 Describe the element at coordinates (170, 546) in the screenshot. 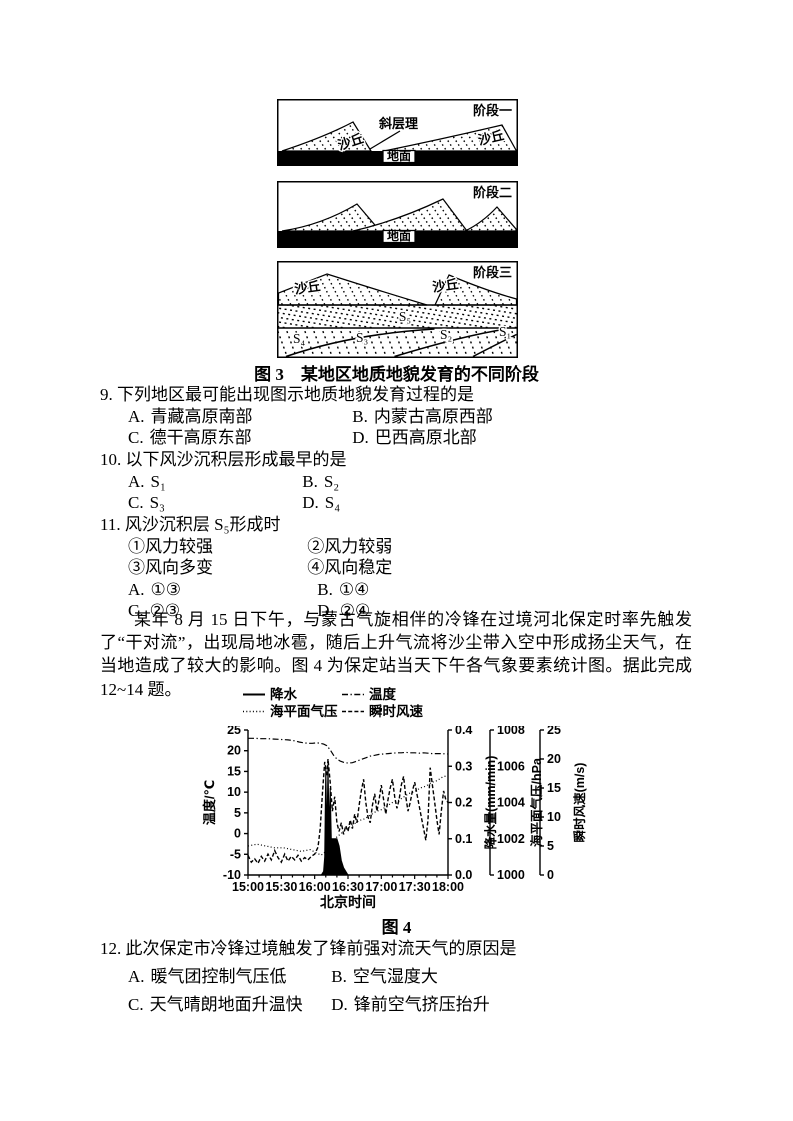

I see `statement-1: ①风力较强` at that location.